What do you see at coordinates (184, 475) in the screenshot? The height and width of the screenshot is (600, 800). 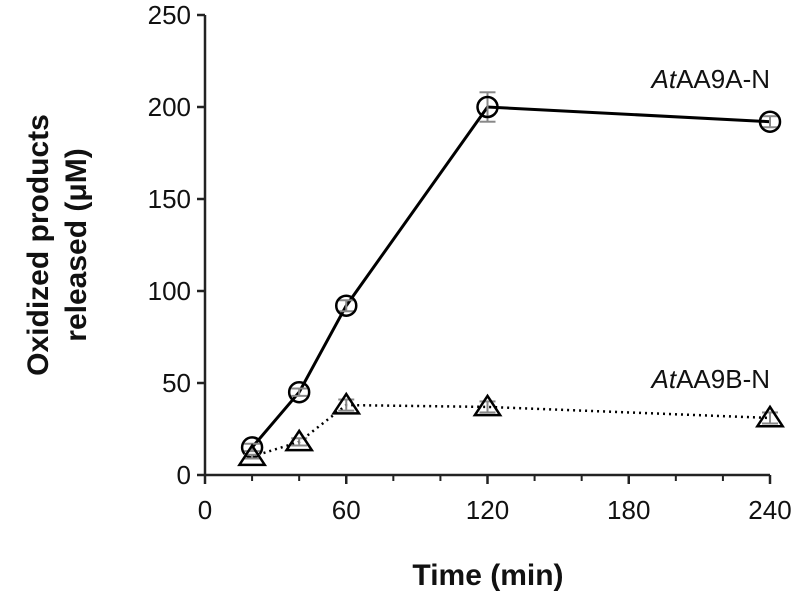 I see `y-tick-label: 0` at bounding box center [184, 475].